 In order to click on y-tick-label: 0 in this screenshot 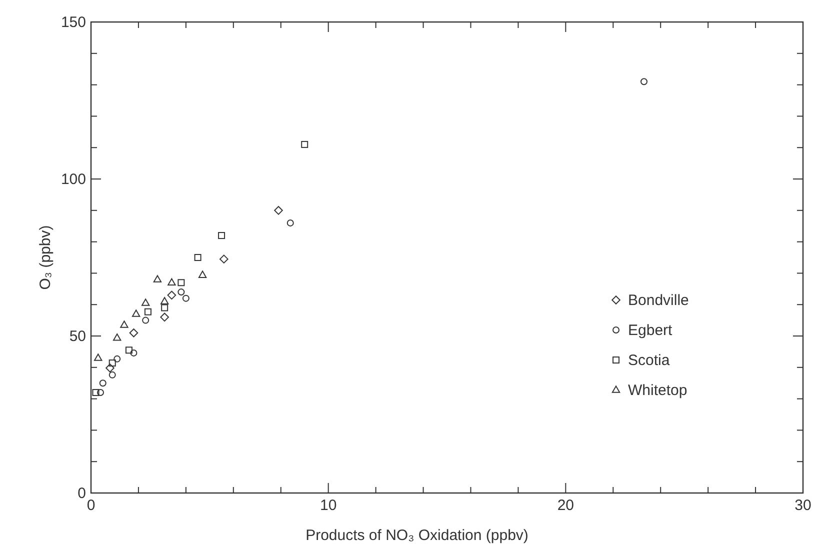, I will do `click(82, 493)`.